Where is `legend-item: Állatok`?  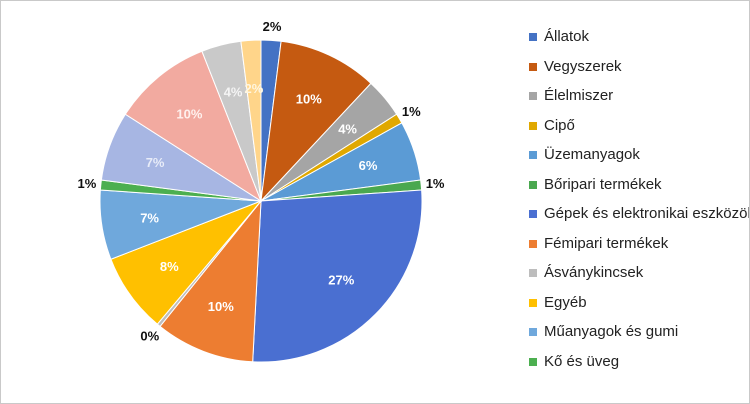 legend-item: Állatok is located at coordinates (639, 42).